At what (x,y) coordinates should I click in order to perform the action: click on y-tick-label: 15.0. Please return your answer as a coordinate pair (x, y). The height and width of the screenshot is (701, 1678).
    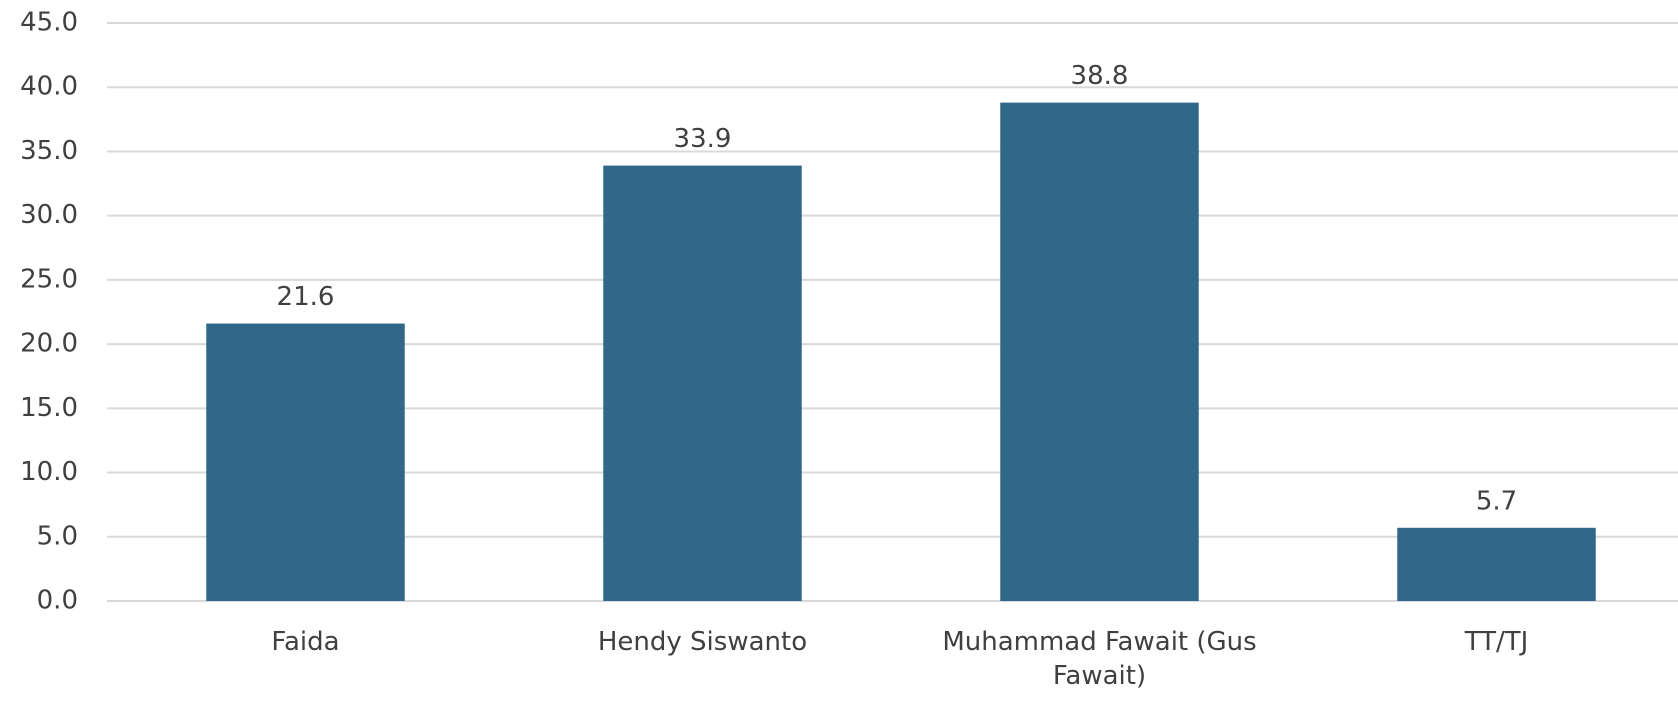
    Looking at the image, I should click on (49, 408).